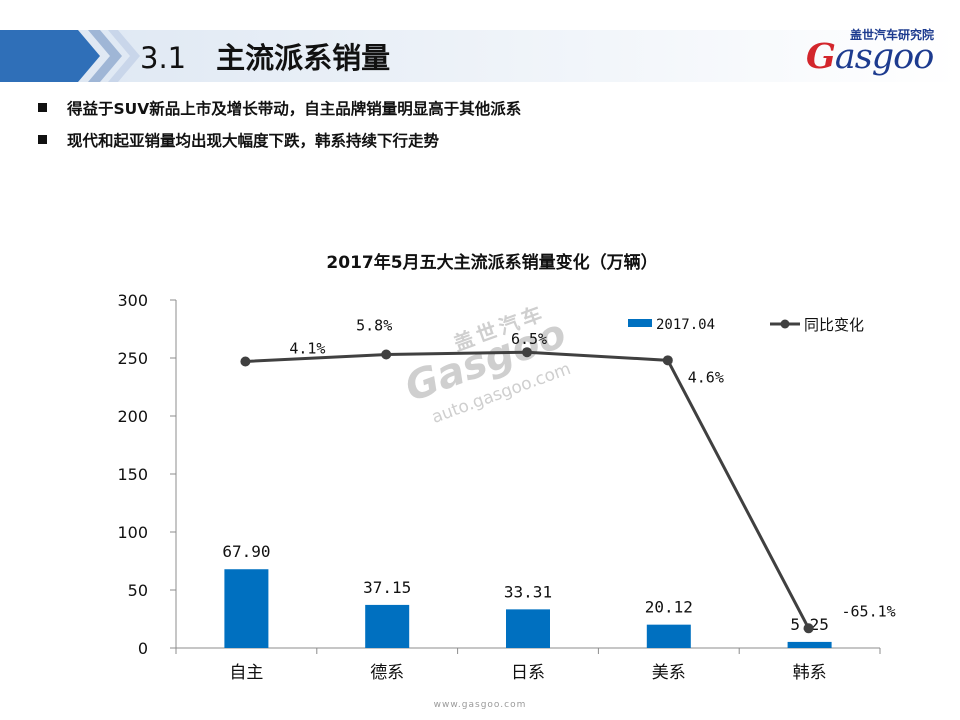 This screenshot has width=960, height=720. I want to click on bullet-item: 现代和起亚销量均出现大幅度下跌，韩系持续下行走势, so click(478, 144).